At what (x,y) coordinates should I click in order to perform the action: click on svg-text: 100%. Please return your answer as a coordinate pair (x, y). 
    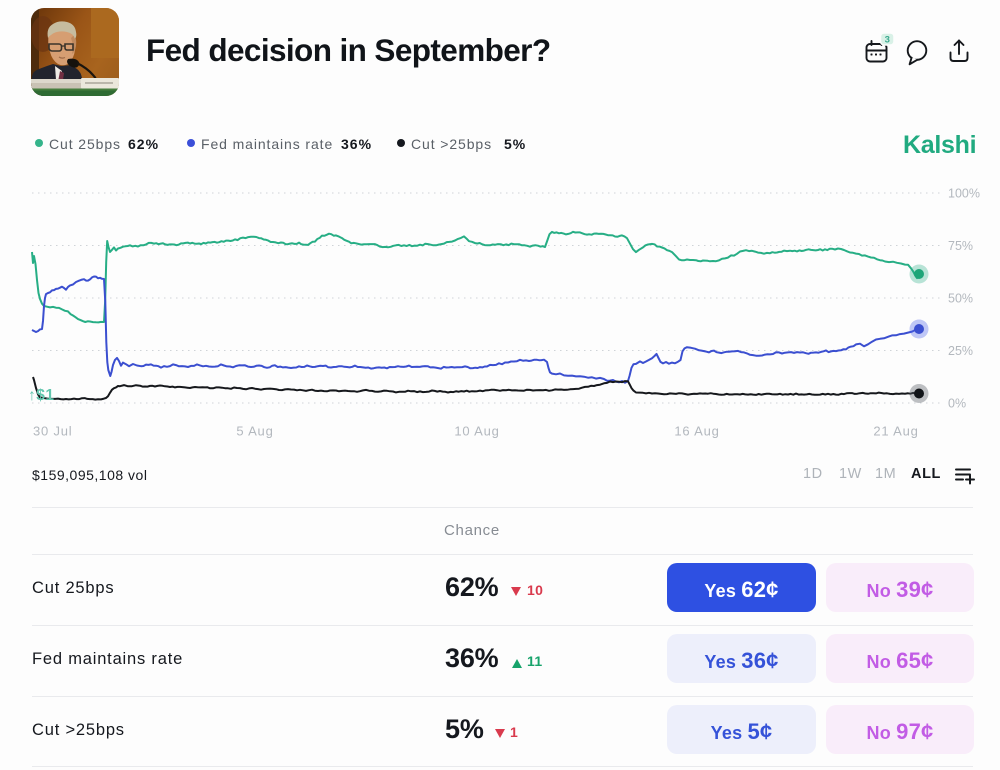
    Looking at the image, I should click on (964, 194).